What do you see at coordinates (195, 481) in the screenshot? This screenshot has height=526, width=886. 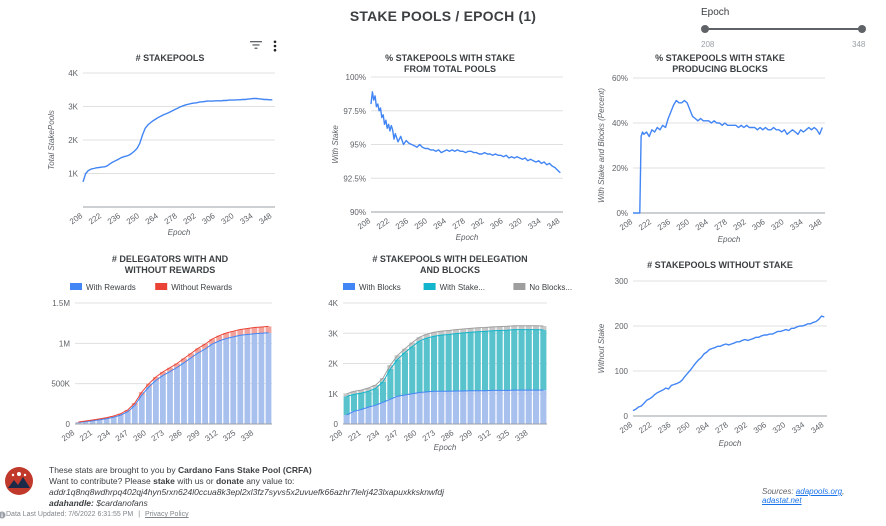 I see `footer-contribute-c: with us or` at bounding box center [195, 481].